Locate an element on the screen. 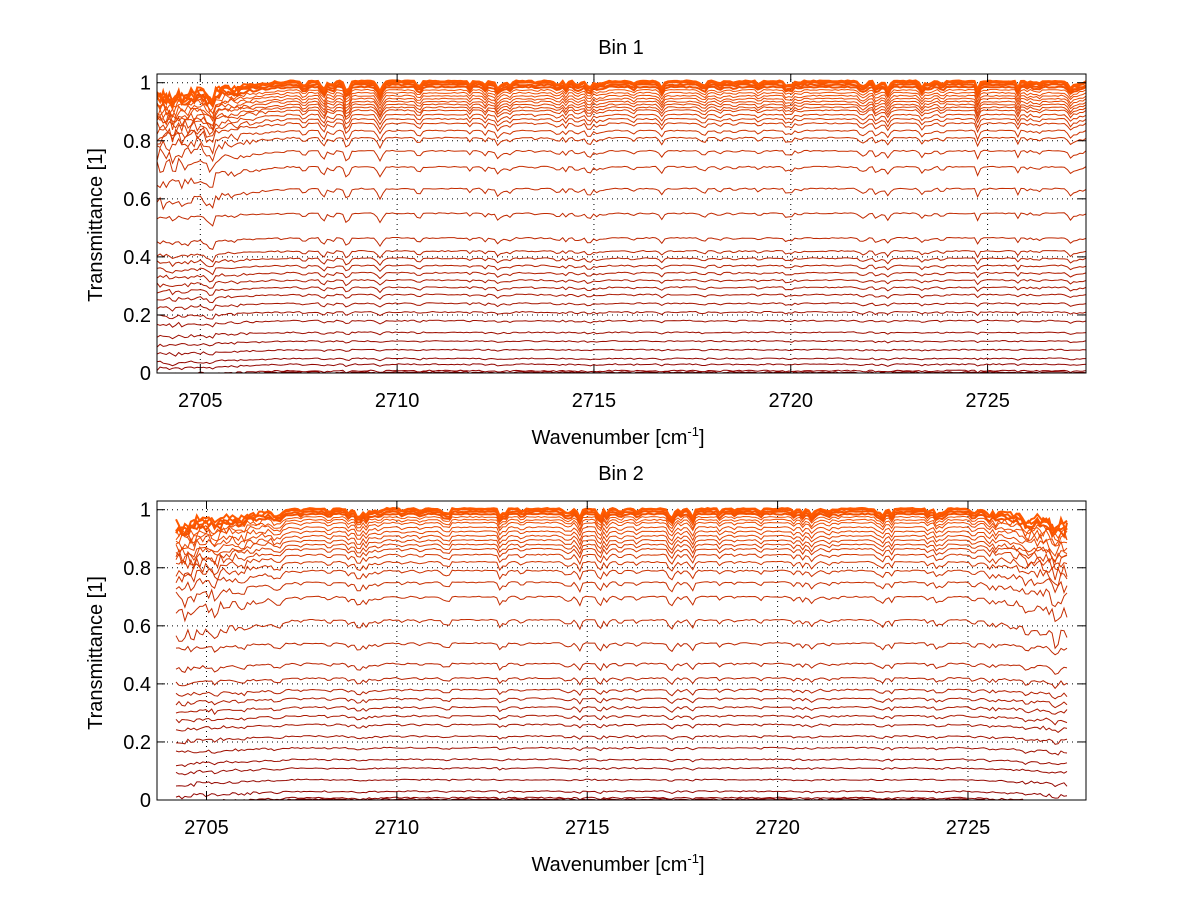 This screenshot has width=1200, height=901. x-tick-label: 2715 is located at coordinates (594, 401).